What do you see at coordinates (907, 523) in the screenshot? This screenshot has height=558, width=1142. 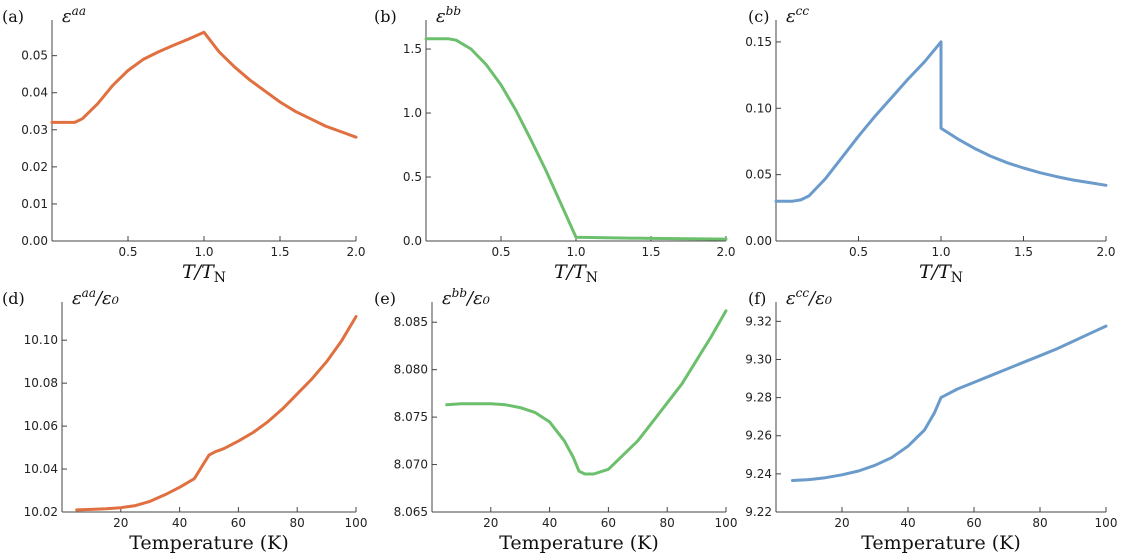 I see `x-tick-label-f: 40` at bounding box center [907, 523].